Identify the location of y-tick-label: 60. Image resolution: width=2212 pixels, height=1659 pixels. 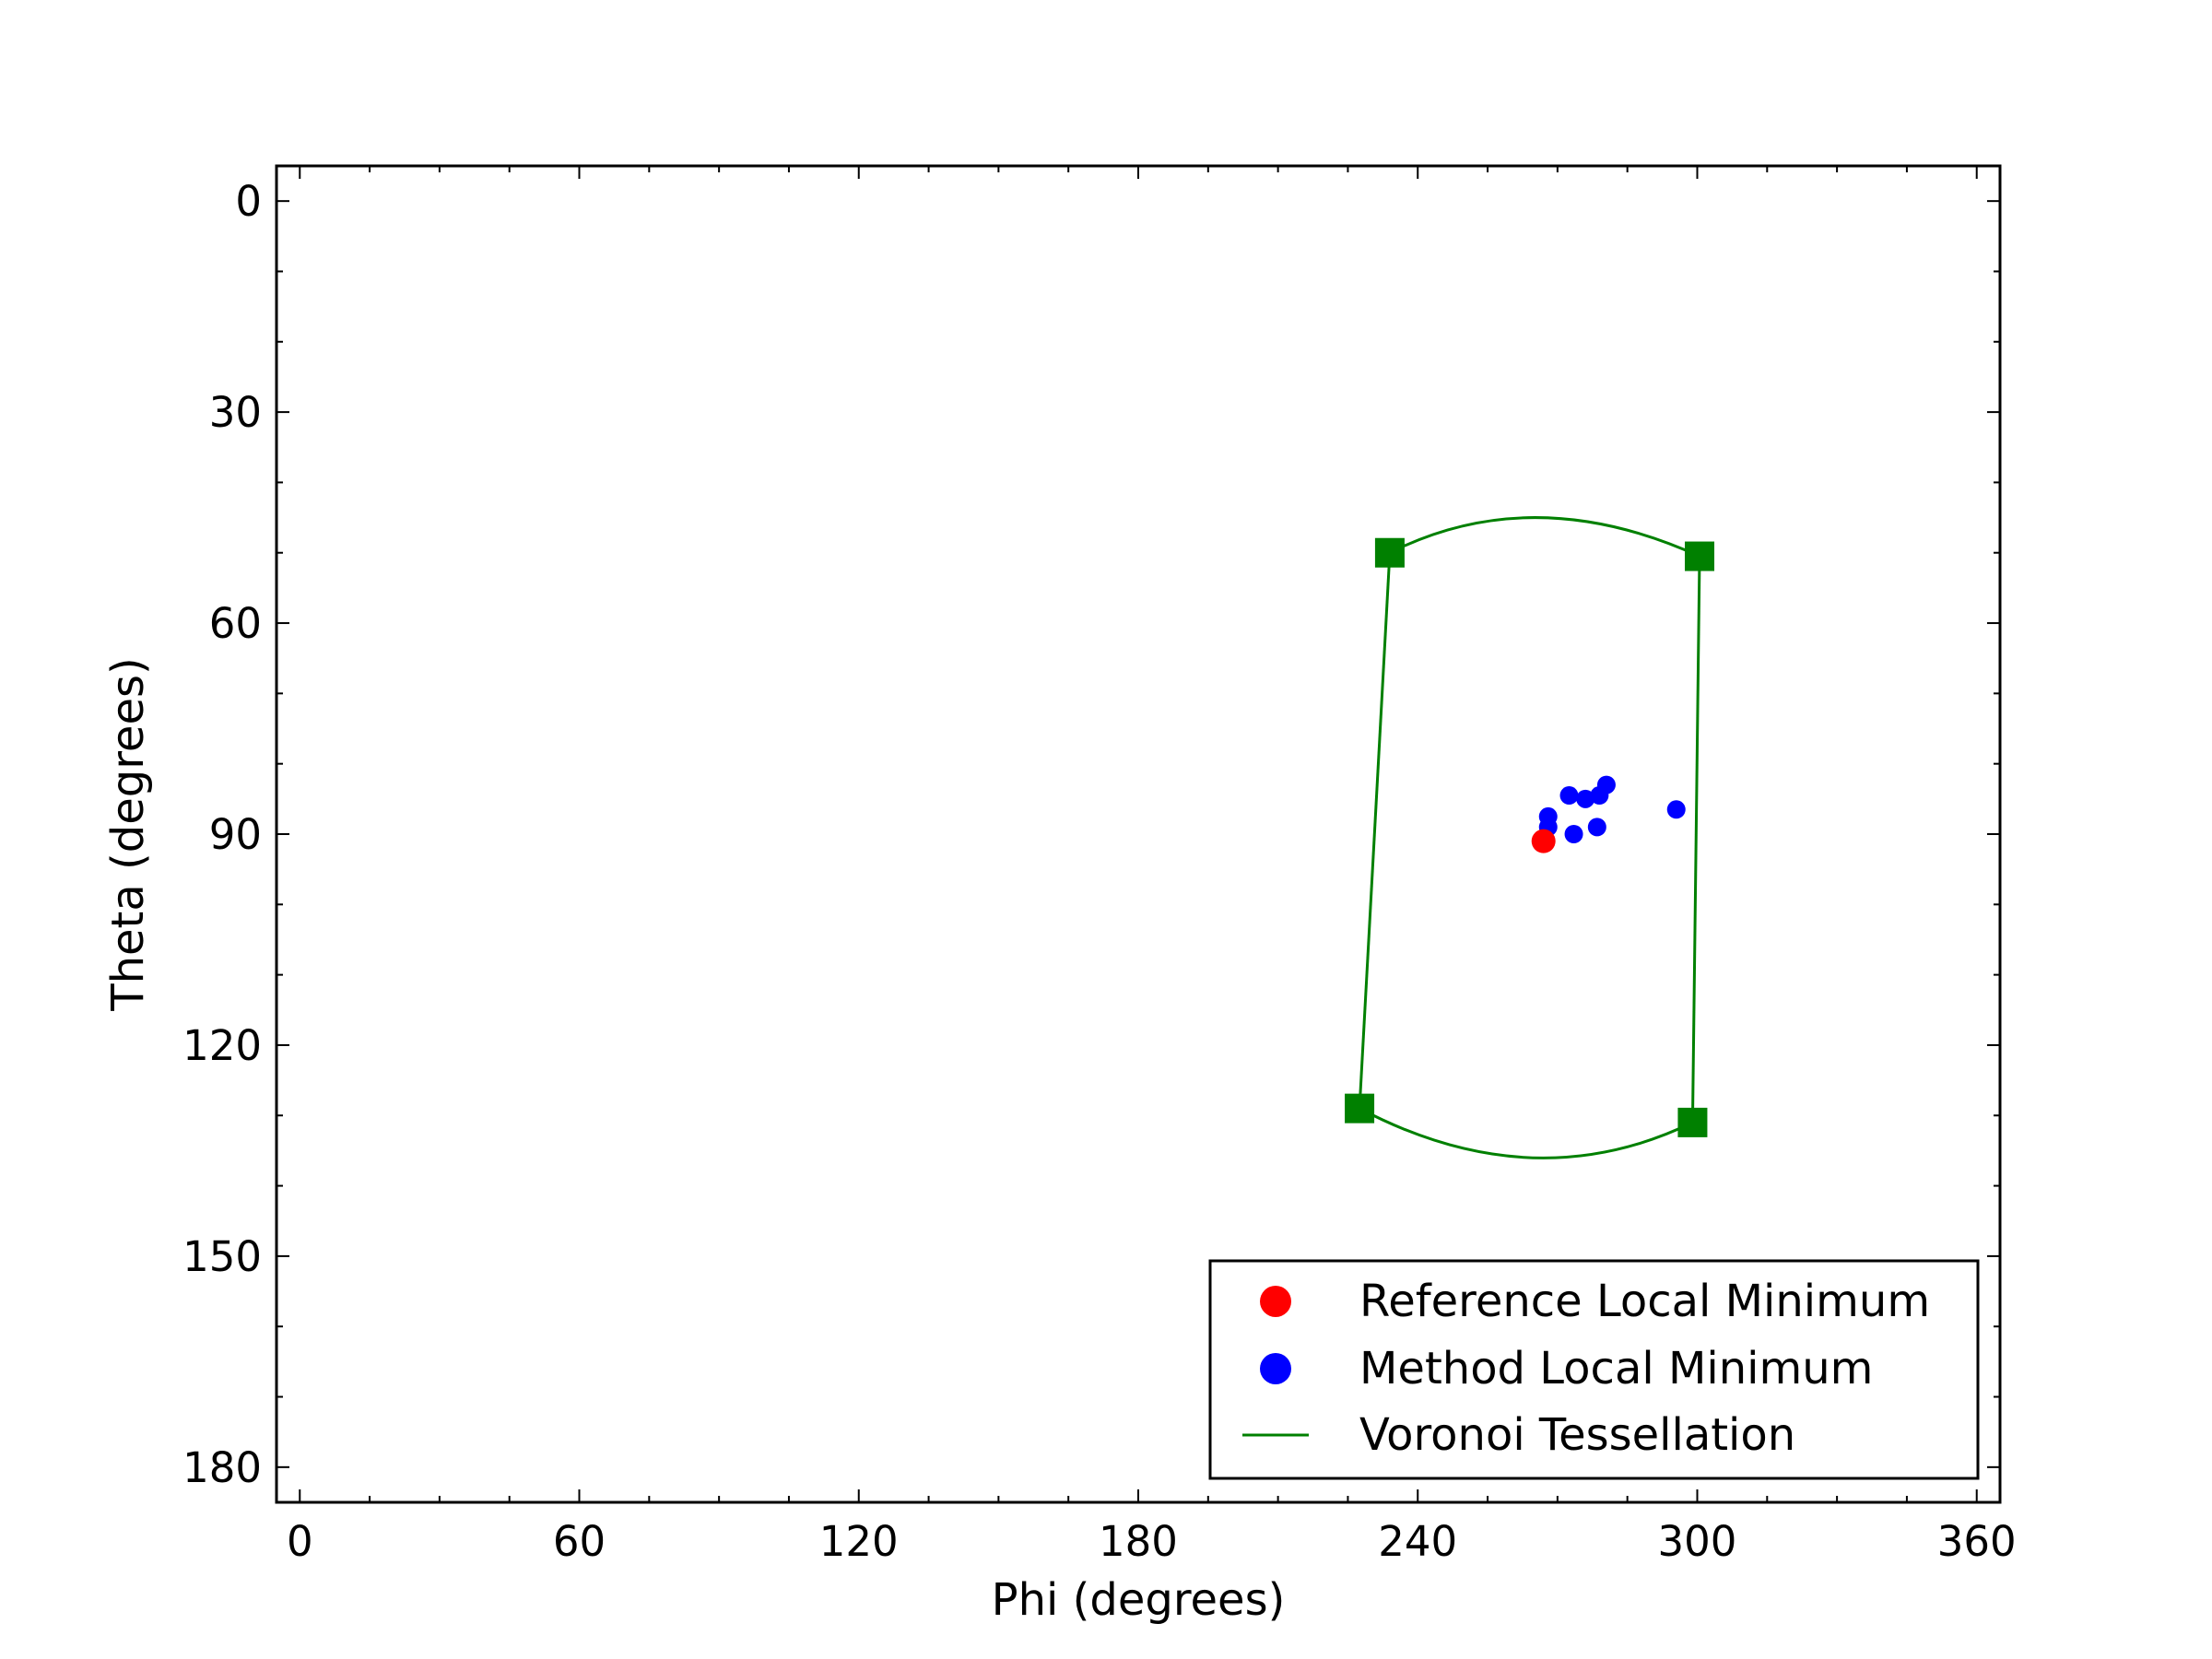
(235, 623).